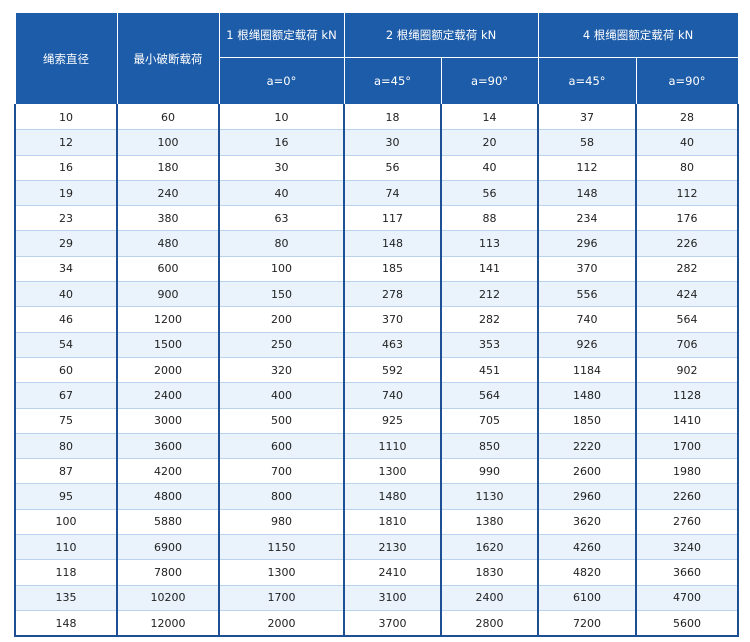 This screenshot has height=642, width=750. I want to click on table-cell: 296, so click(587, 243).